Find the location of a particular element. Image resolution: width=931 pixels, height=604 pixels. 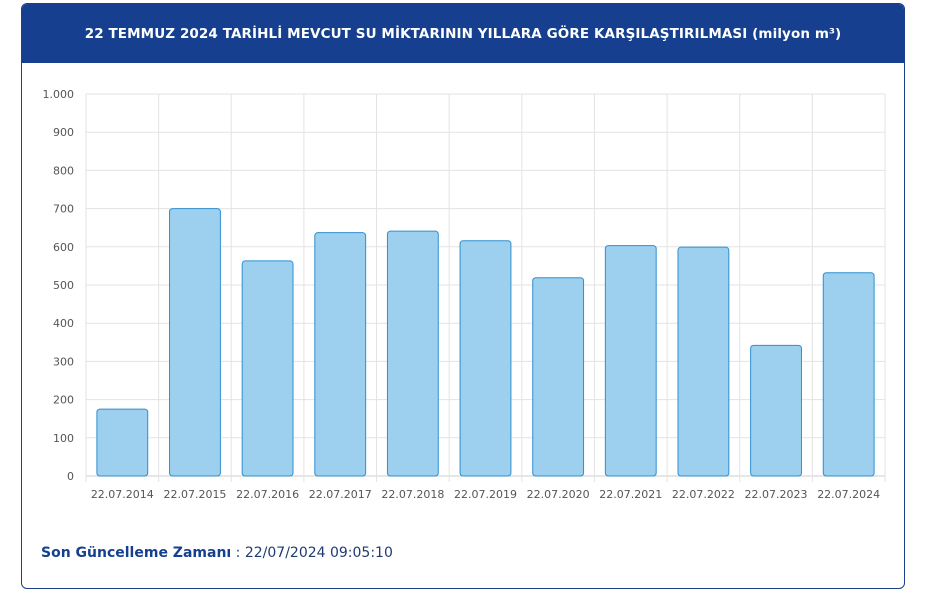

y-tick-label: 400 is located at coordinates (63, 323).